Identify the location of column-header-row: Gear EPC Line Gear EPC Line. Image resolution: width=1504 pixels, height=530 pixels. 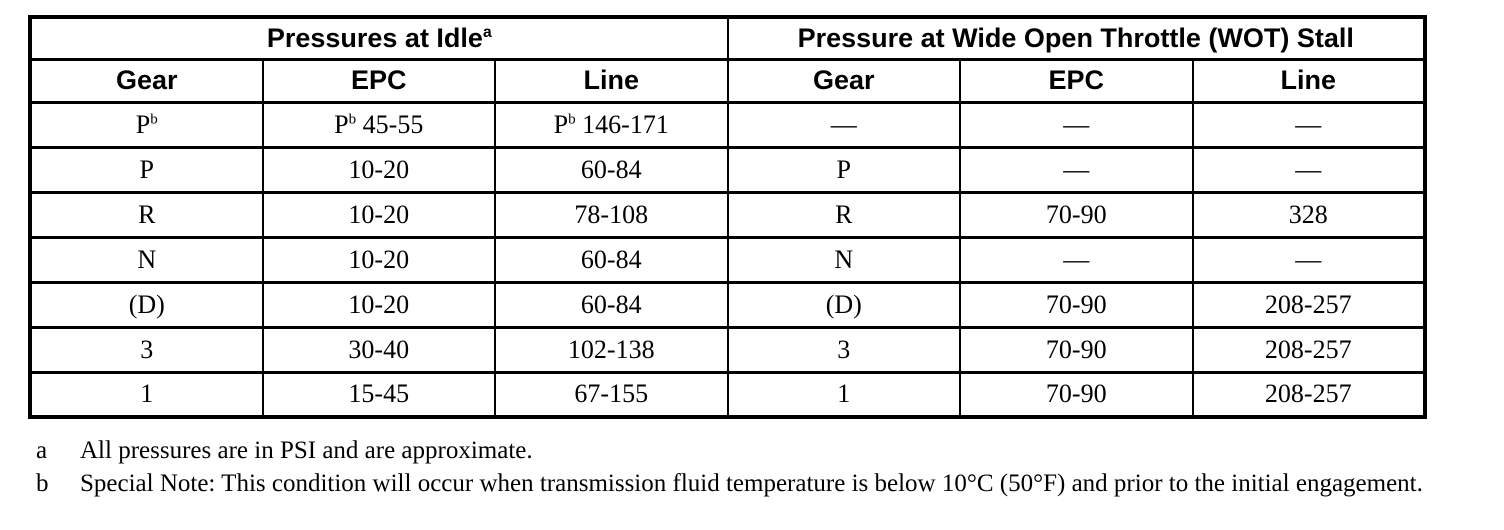
(727, 80).